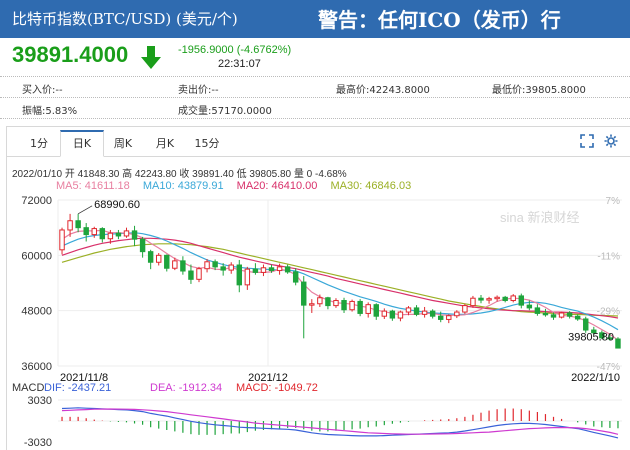  Describe the element at coordinates (151, 57) in the screenshot. I see `down-arrow-icon` at that location.